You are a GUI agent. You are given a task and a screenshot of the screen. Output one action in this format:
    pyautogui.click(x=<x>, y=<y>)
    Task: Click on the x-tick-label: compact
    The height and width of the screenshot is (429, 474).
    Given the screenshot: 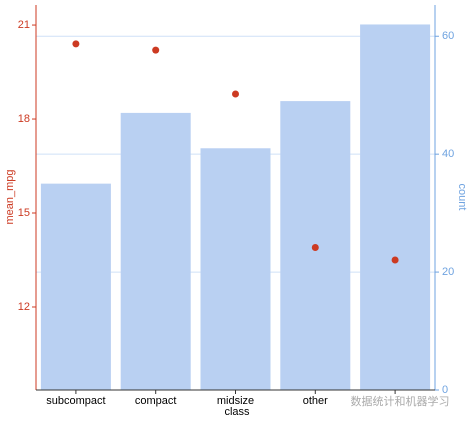 What is the action you would take?
    pyautogui.click(x=156, y=401)
    